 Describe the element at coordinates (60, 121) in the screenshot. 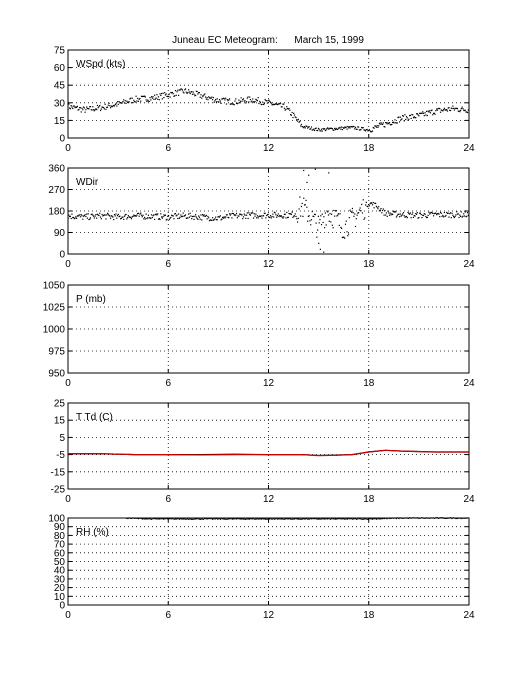

I see `y-tick-label: 15` at that location.